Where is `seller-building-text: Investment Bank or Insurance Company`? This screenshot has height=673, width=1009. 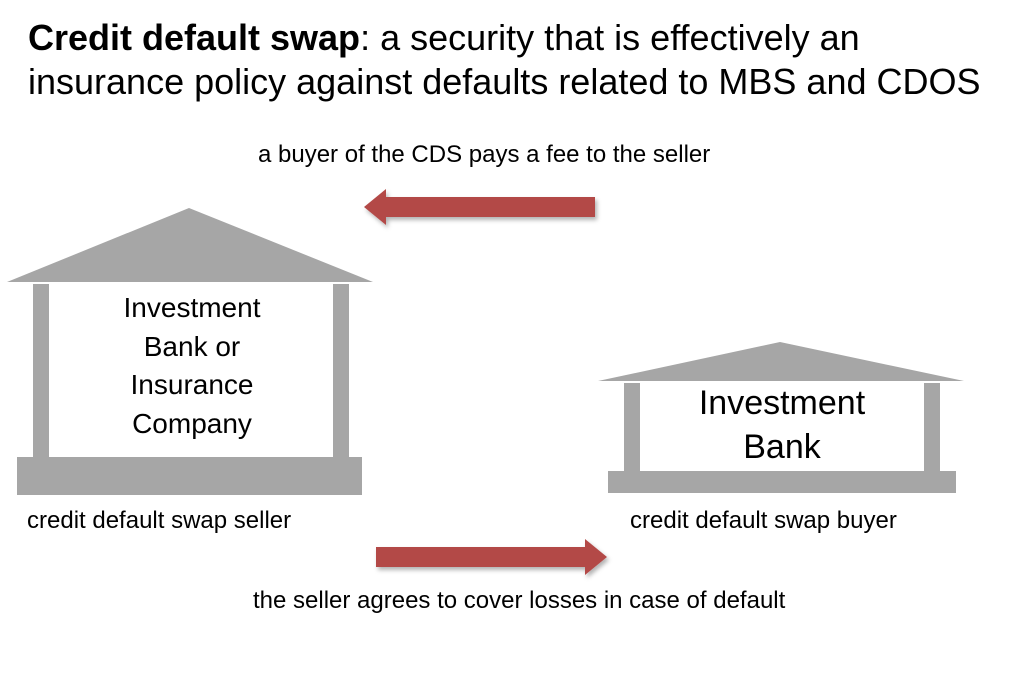
seller-building-text: Investment Bank or Insurance Company is located at coordinates (192, 365).